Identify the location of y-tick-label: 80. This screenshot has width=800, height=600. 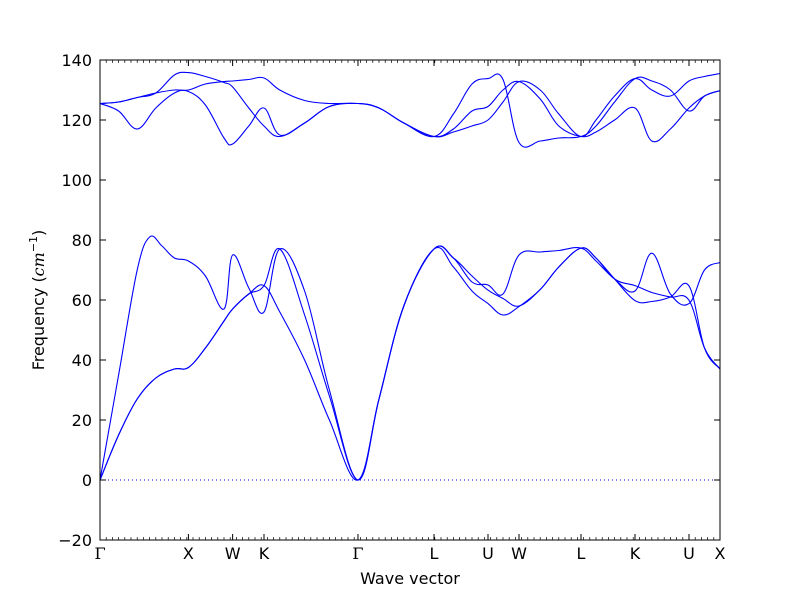
(82, 240).